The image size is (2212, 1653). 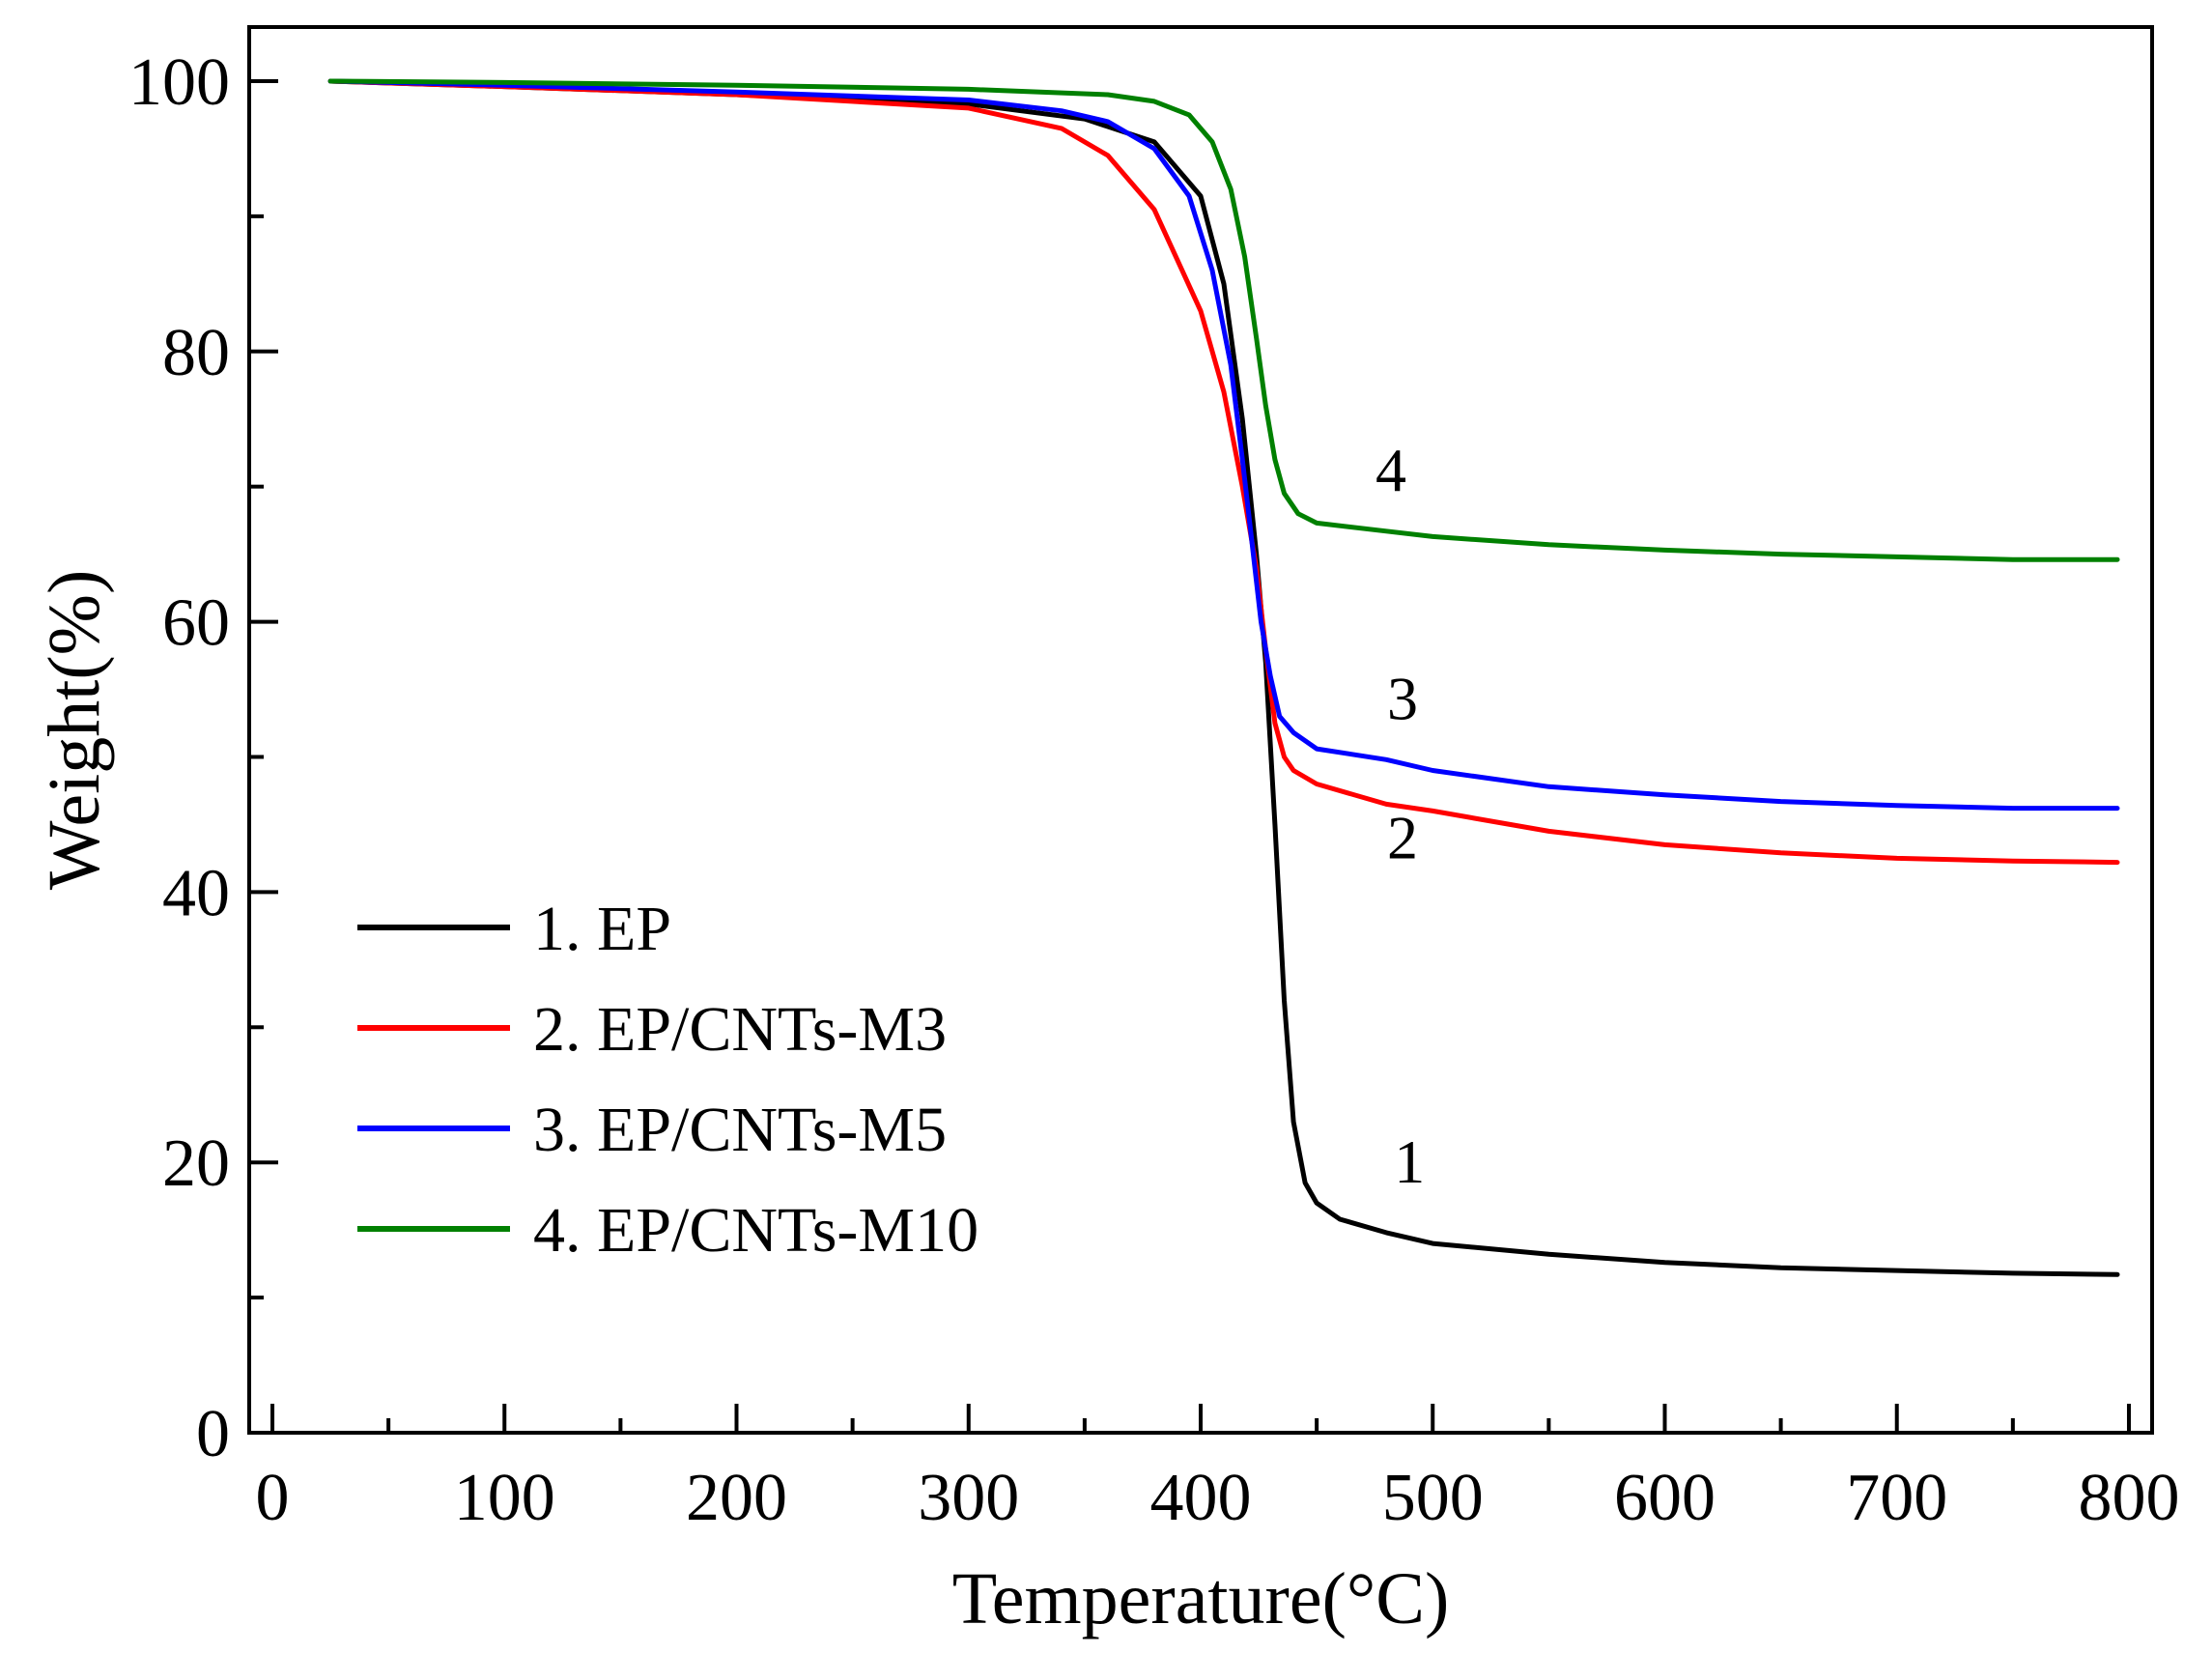 What do you see at coordinates (1201, 1498) in the screenshot?
I see `x-tick-label: 400` at bounding box center [1201, 1498].